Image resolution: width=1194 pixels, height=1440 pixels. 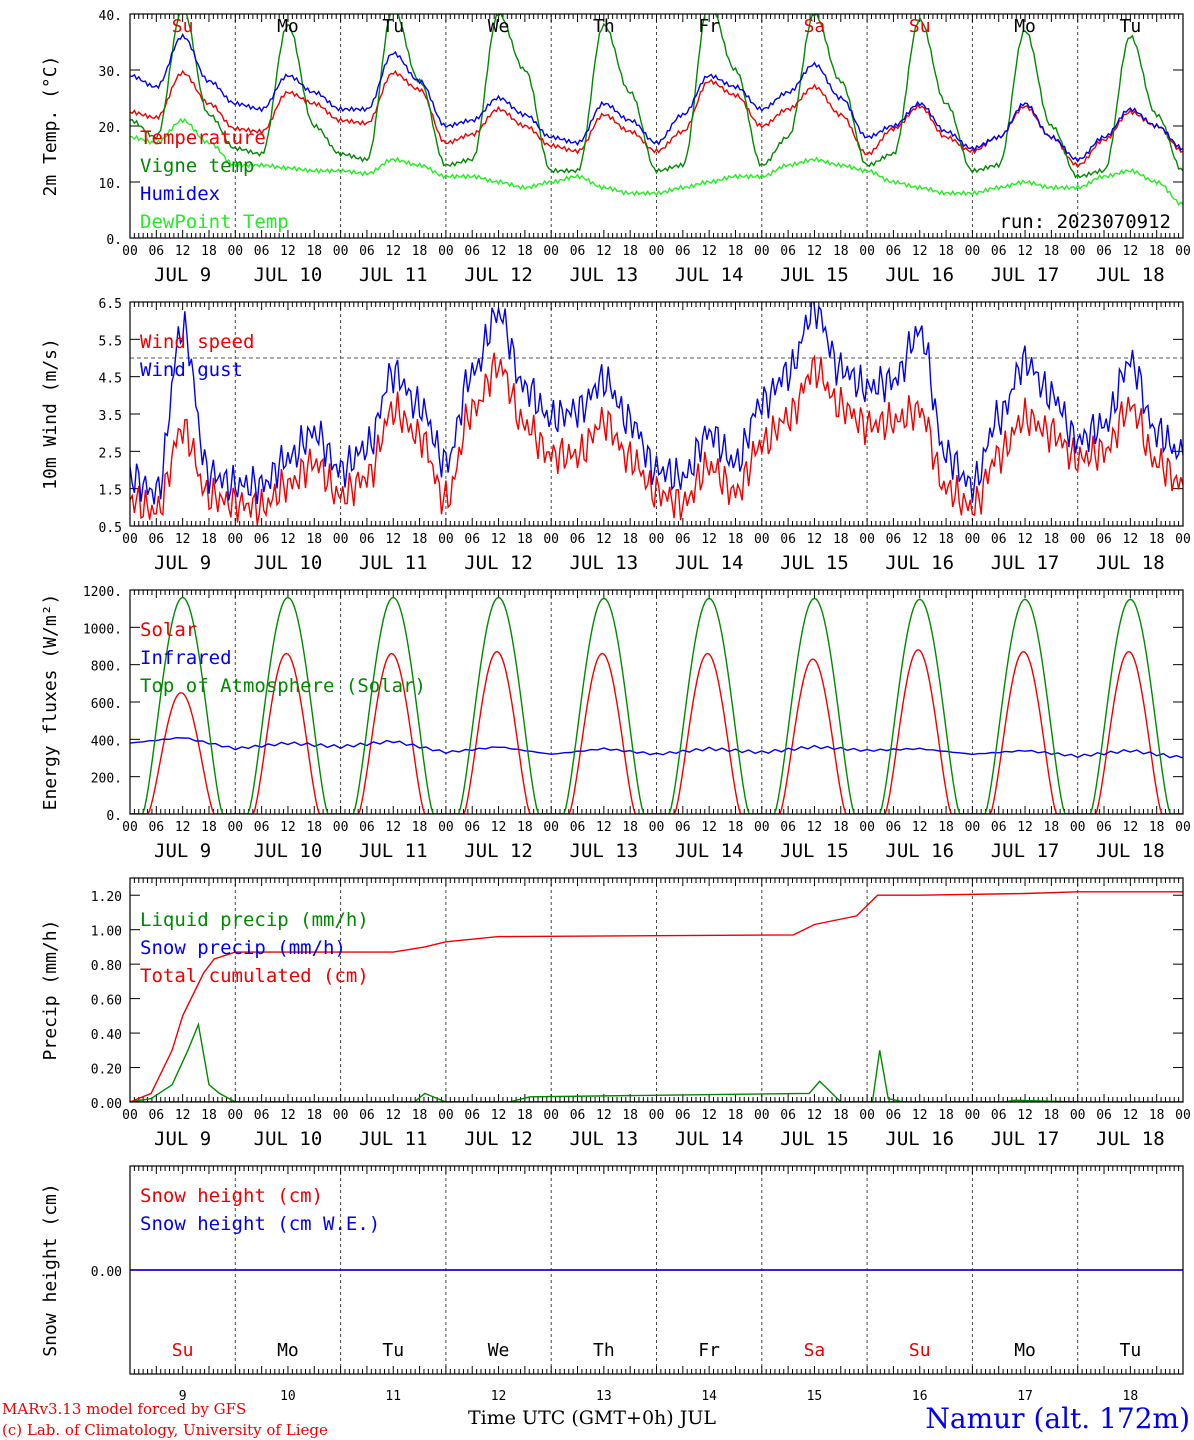 I want to click on bottom-xlabel: Time UTC (GMT+0h) JUL, so click(x=592, y=1418).